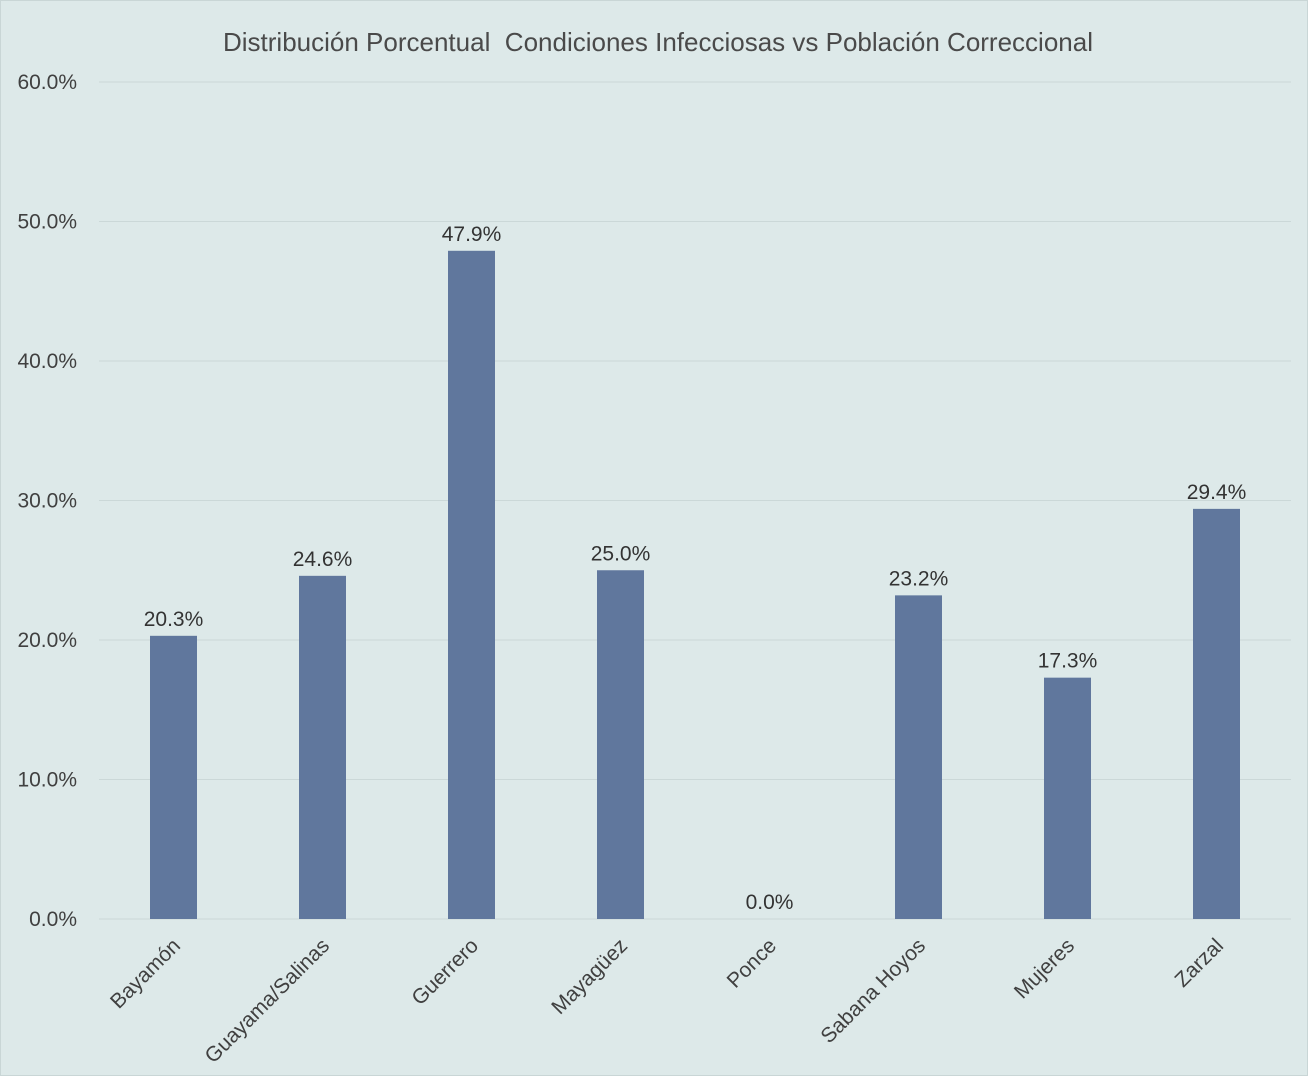 This screenshot has height=1076, width=1308. What do you see at coordinates (267, 1000) in the screenshot?
I see `x-tick-label: Guayama/Salinas` at bounding box center [267, 1000].